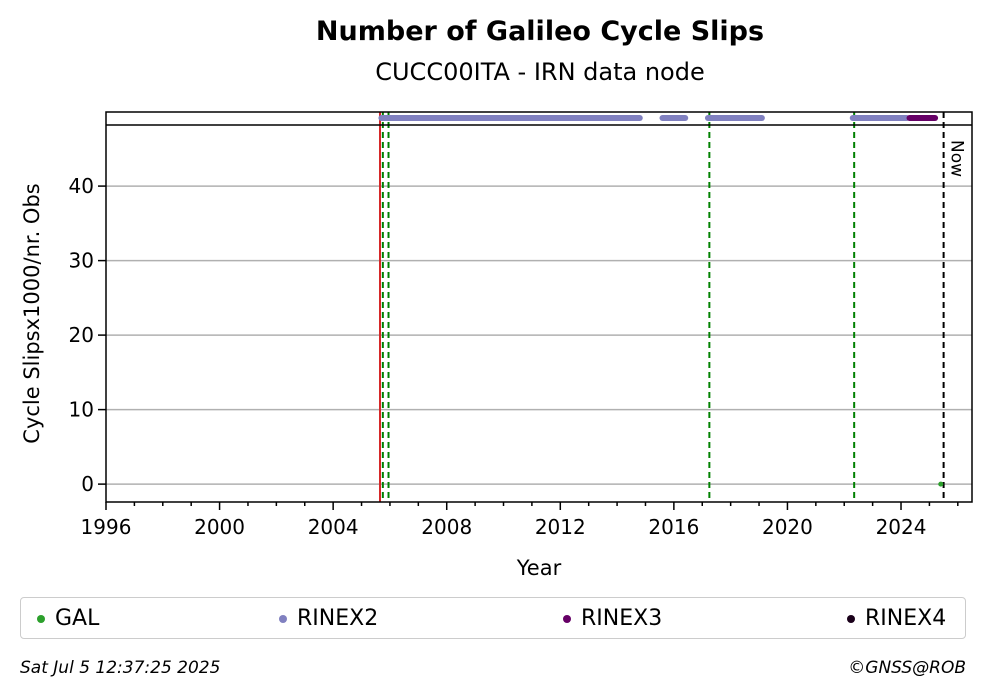 The image size is (992, 699). I want to click on y-axis-label: Cycle Slipsx1000/nr. Obs, so click(32, 313).